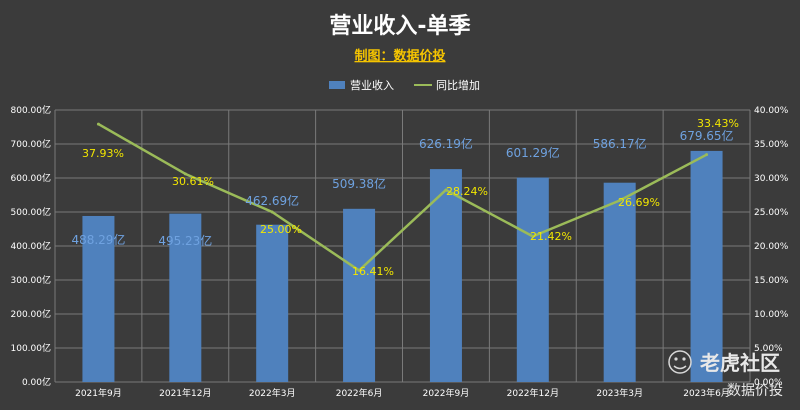 Image resolution: width=800 pixels, height=410 pixels. I want to click on bar-data-label: 495.23亿, so click(185, 240).